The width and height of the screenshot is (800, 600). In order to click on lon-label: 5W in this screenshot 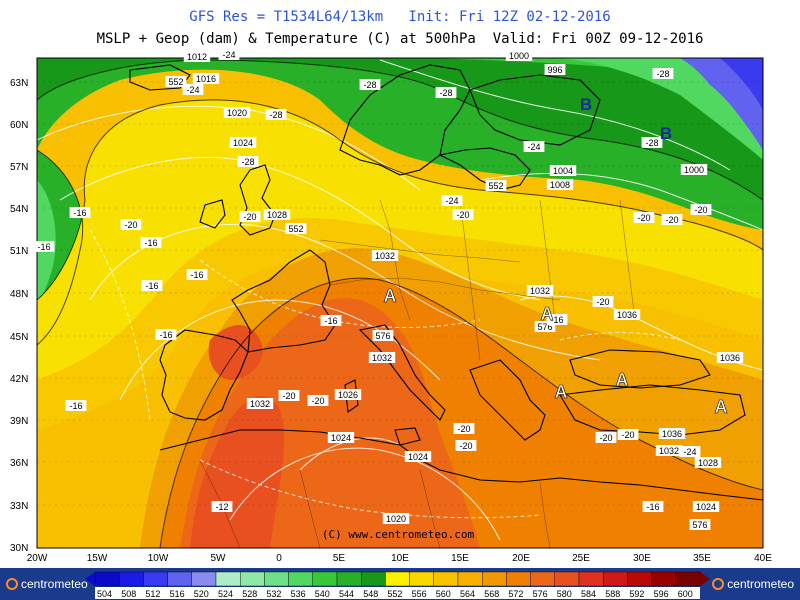, I will do `click(219, 558)`.